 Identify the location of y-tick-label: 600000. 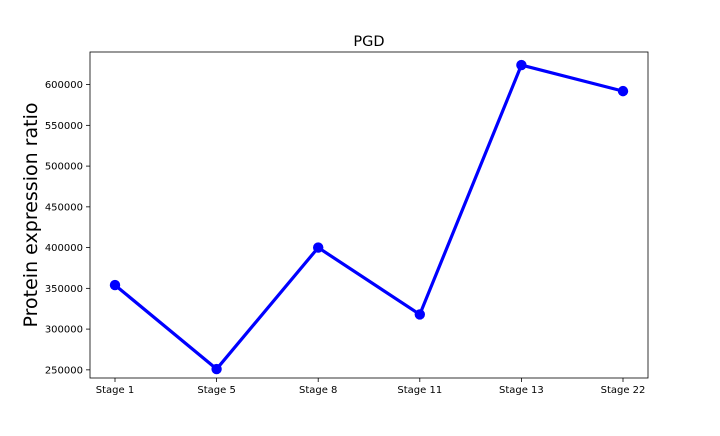
(64, 85).